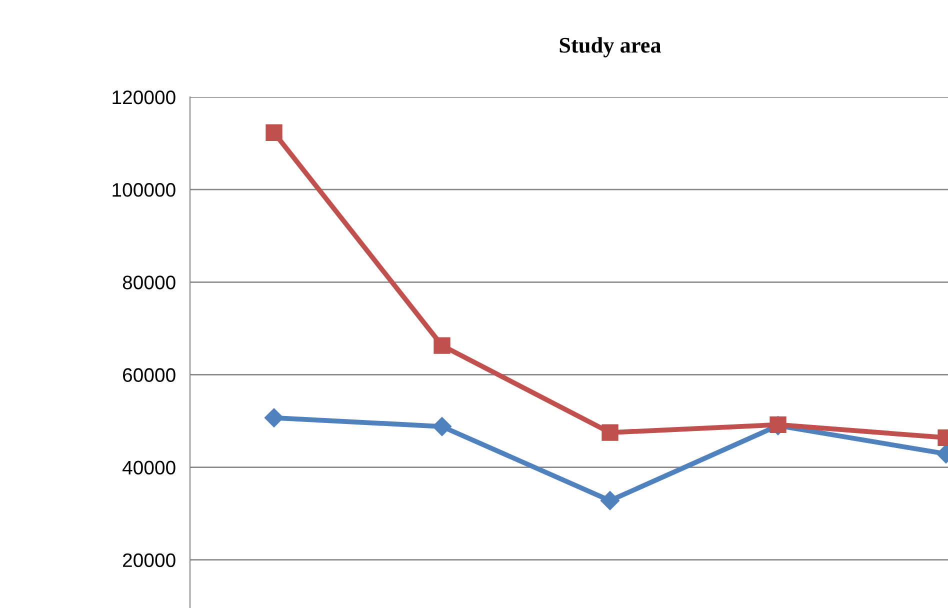  Describe the element at coordinates (144, 97) in the screenshot. I see `y-tick-label: 120000` at that location.